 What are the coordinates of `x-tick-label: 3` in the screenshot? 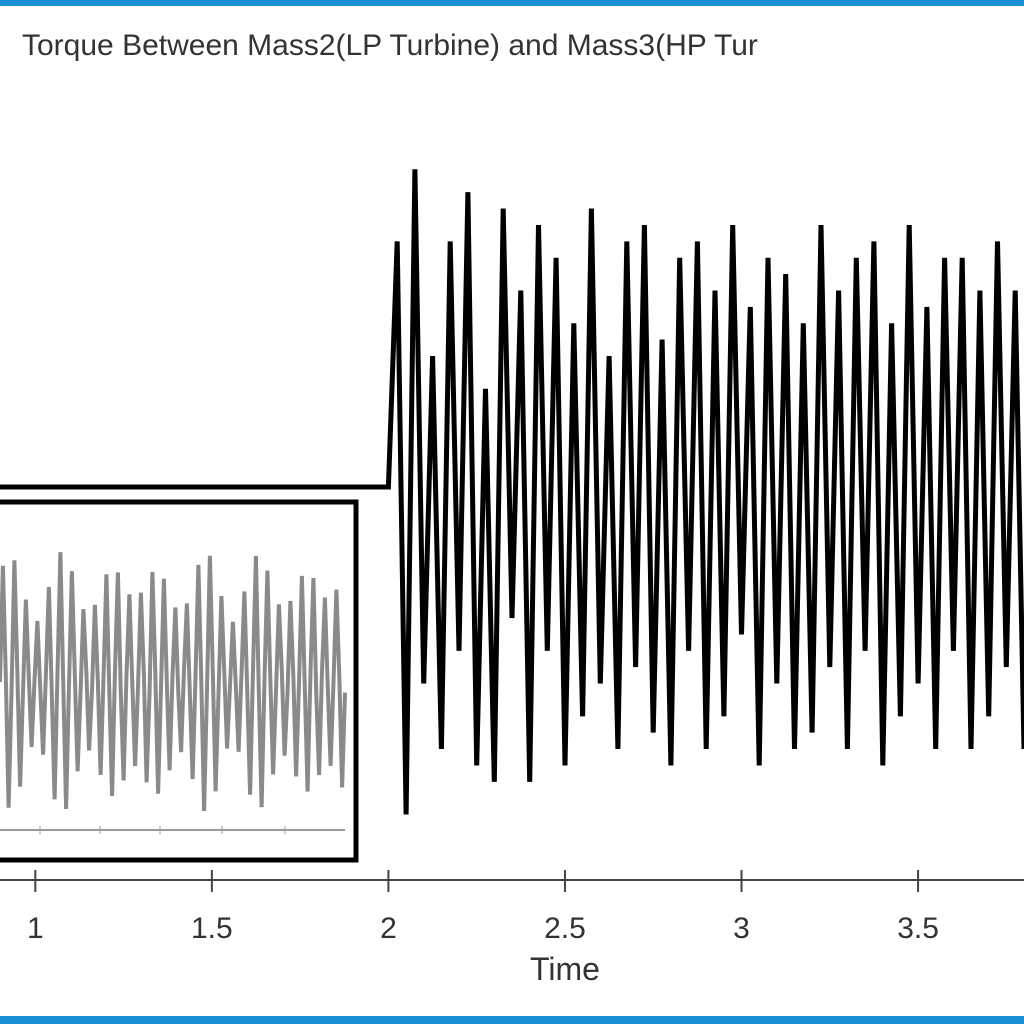 It's located at (741, 928).